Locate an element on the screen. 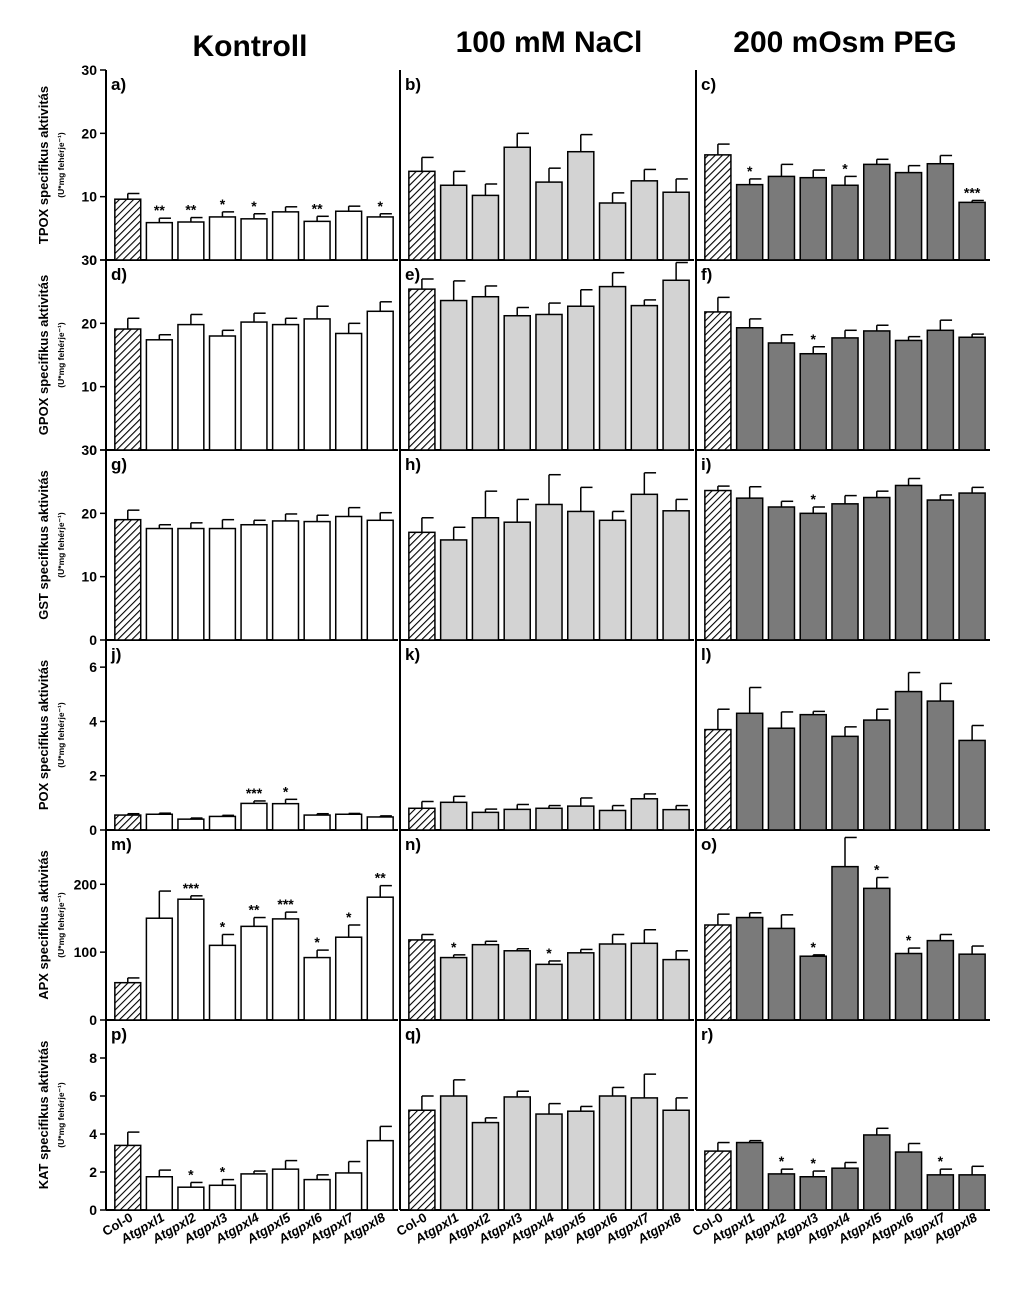  panel-label: g) is located at coordinates (119, 464).